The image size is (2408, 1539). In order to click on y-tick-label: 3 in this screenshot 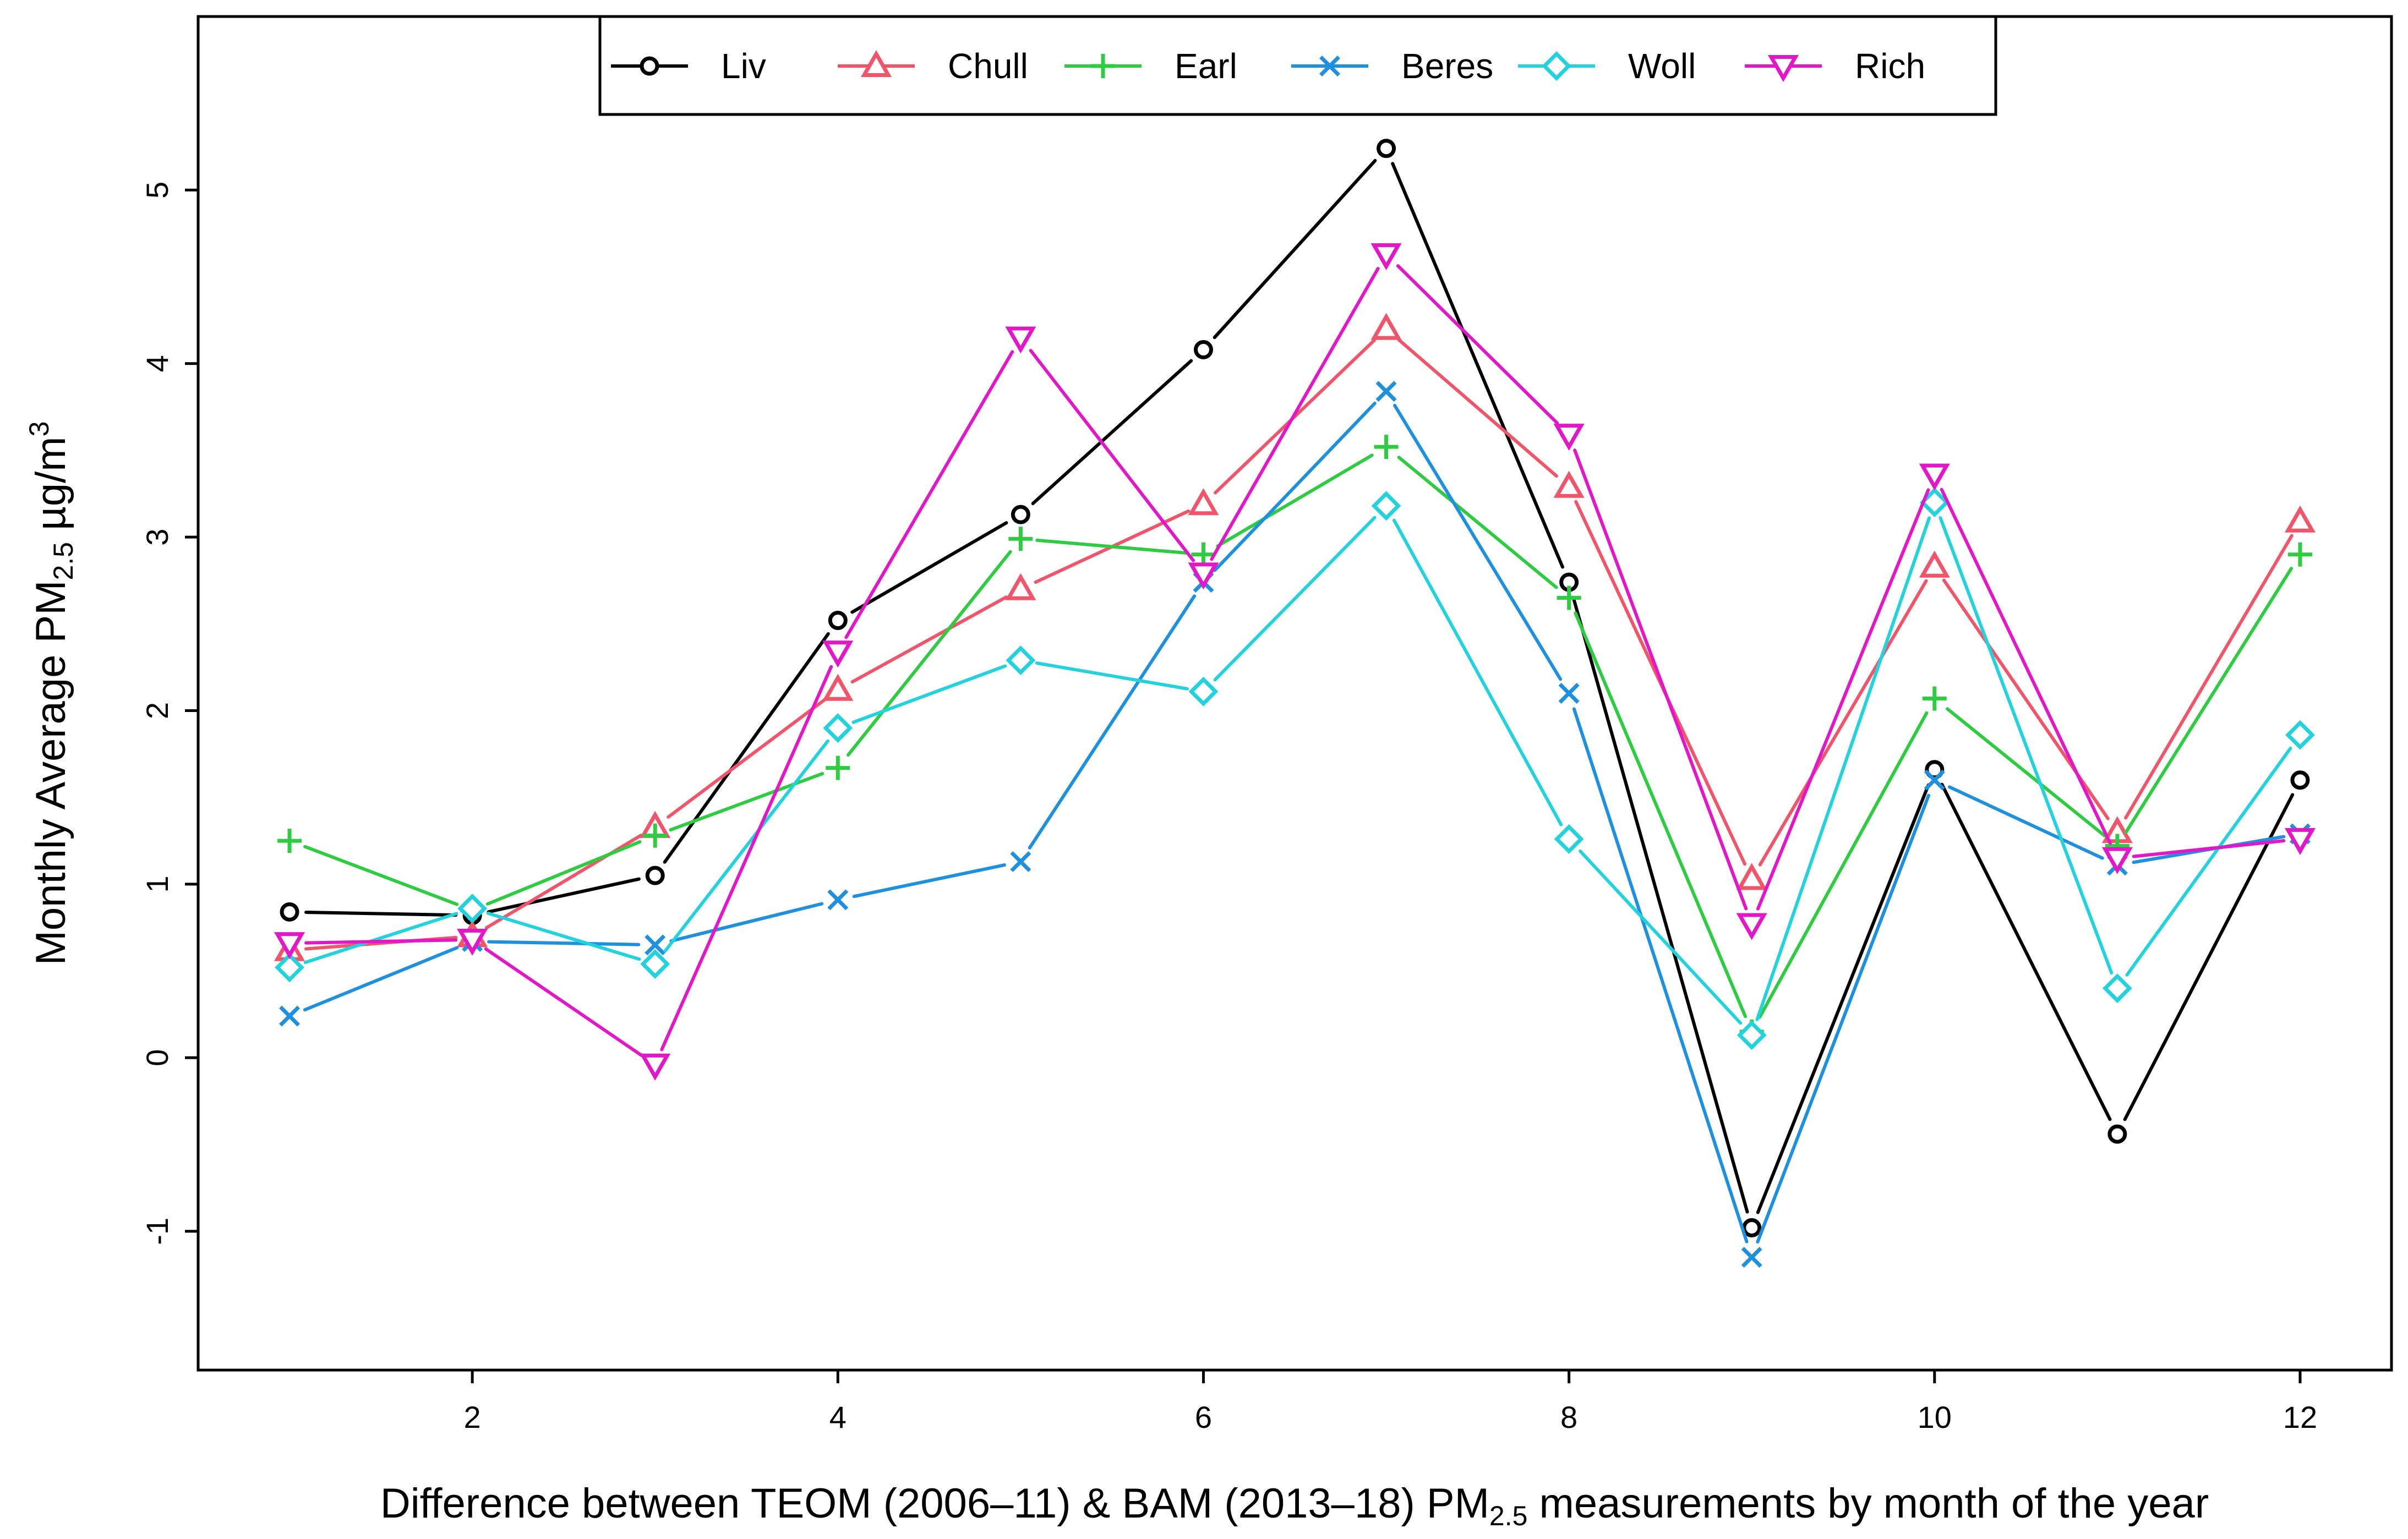, I will do `click(157, 537)`.